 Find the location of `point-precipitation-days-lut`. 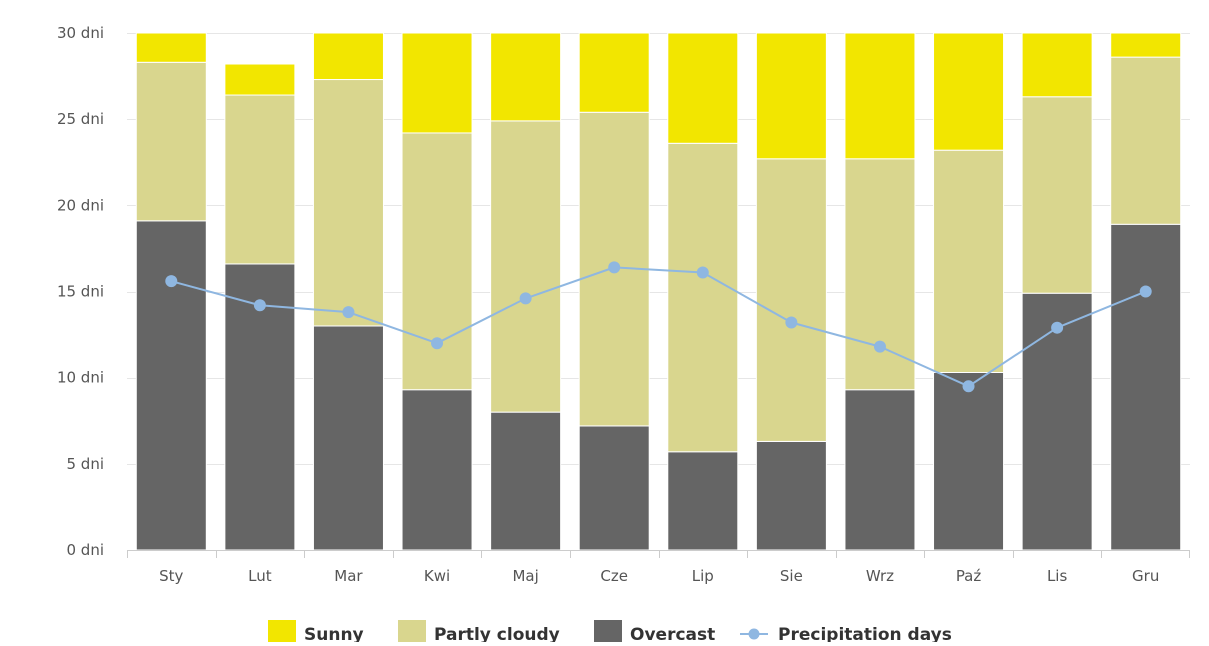

point-precipitation-days-lut is located at coordinates (259, 305).